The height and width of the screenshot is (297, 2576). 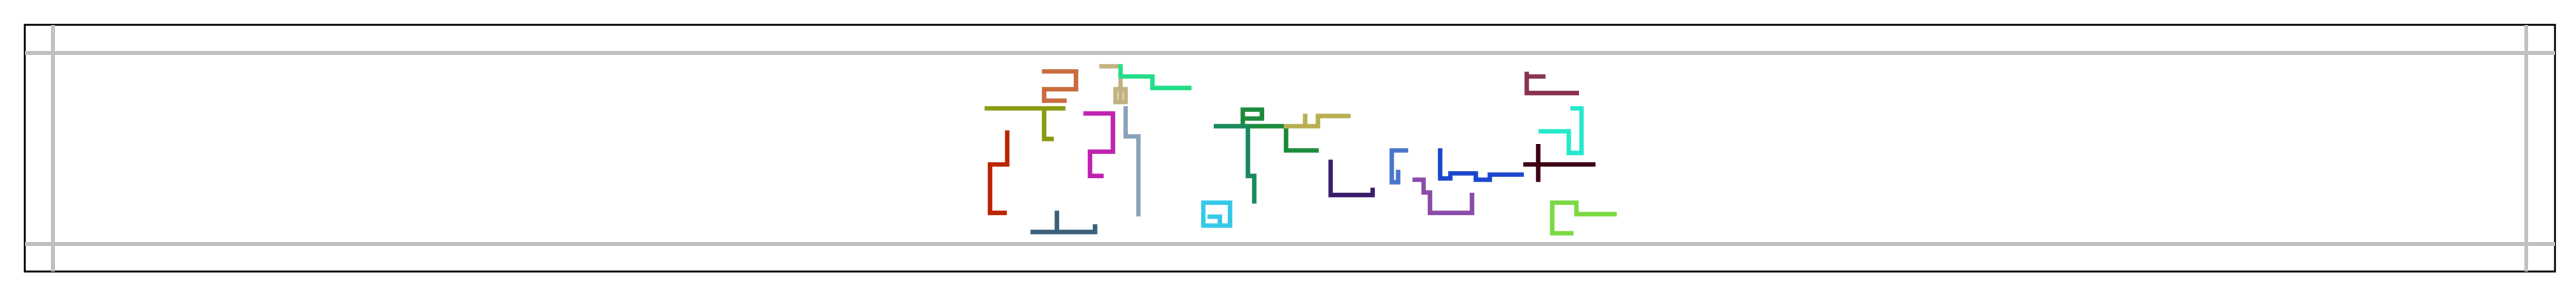 I want to click on path-spring, so click(x=1155, y=77).